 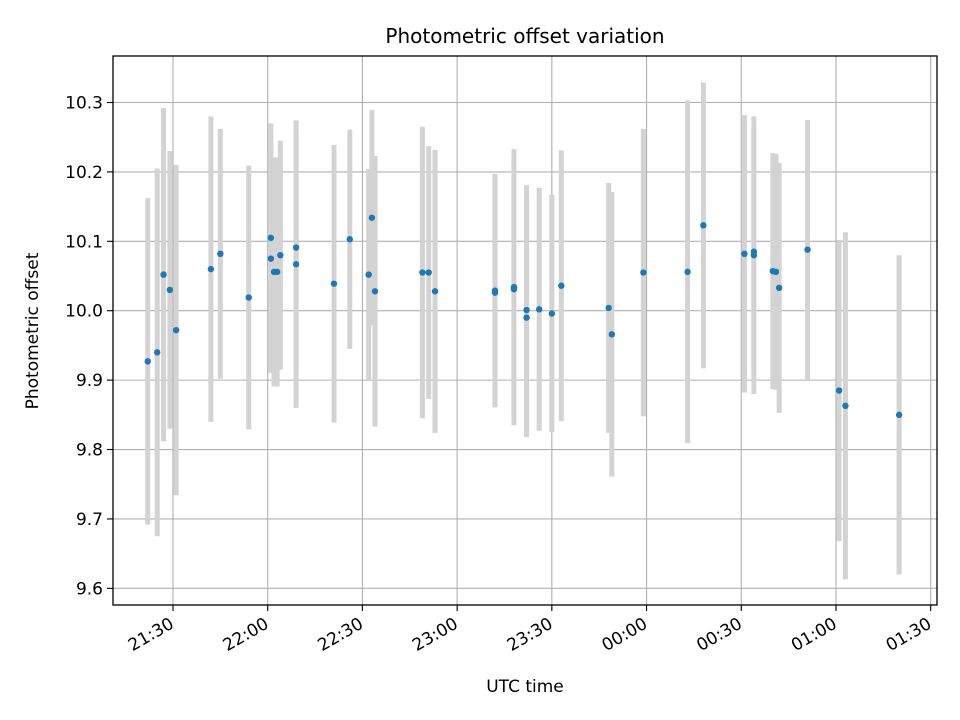 What do you see at coordinates (524, 36) in the screenshot?
I see `chart-title: Photometric offset variation` at bounding box center [524, 36].